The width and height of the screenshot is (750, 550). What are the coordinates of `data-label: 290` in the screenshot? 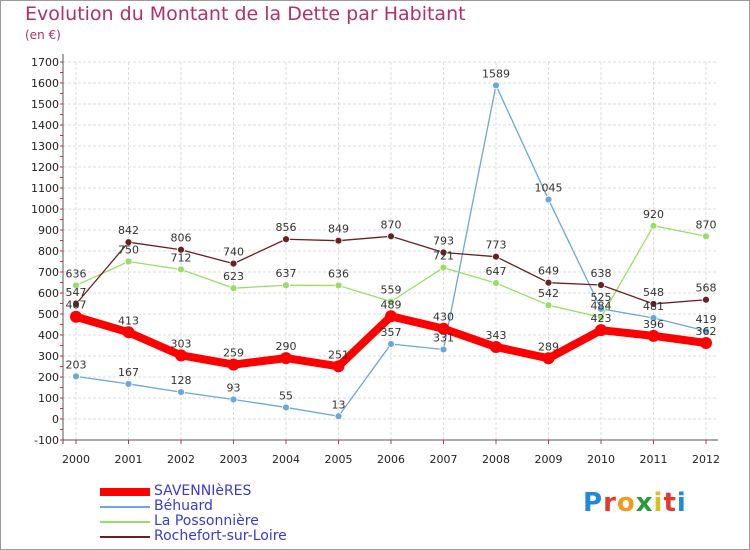 It's located at (286, 346).